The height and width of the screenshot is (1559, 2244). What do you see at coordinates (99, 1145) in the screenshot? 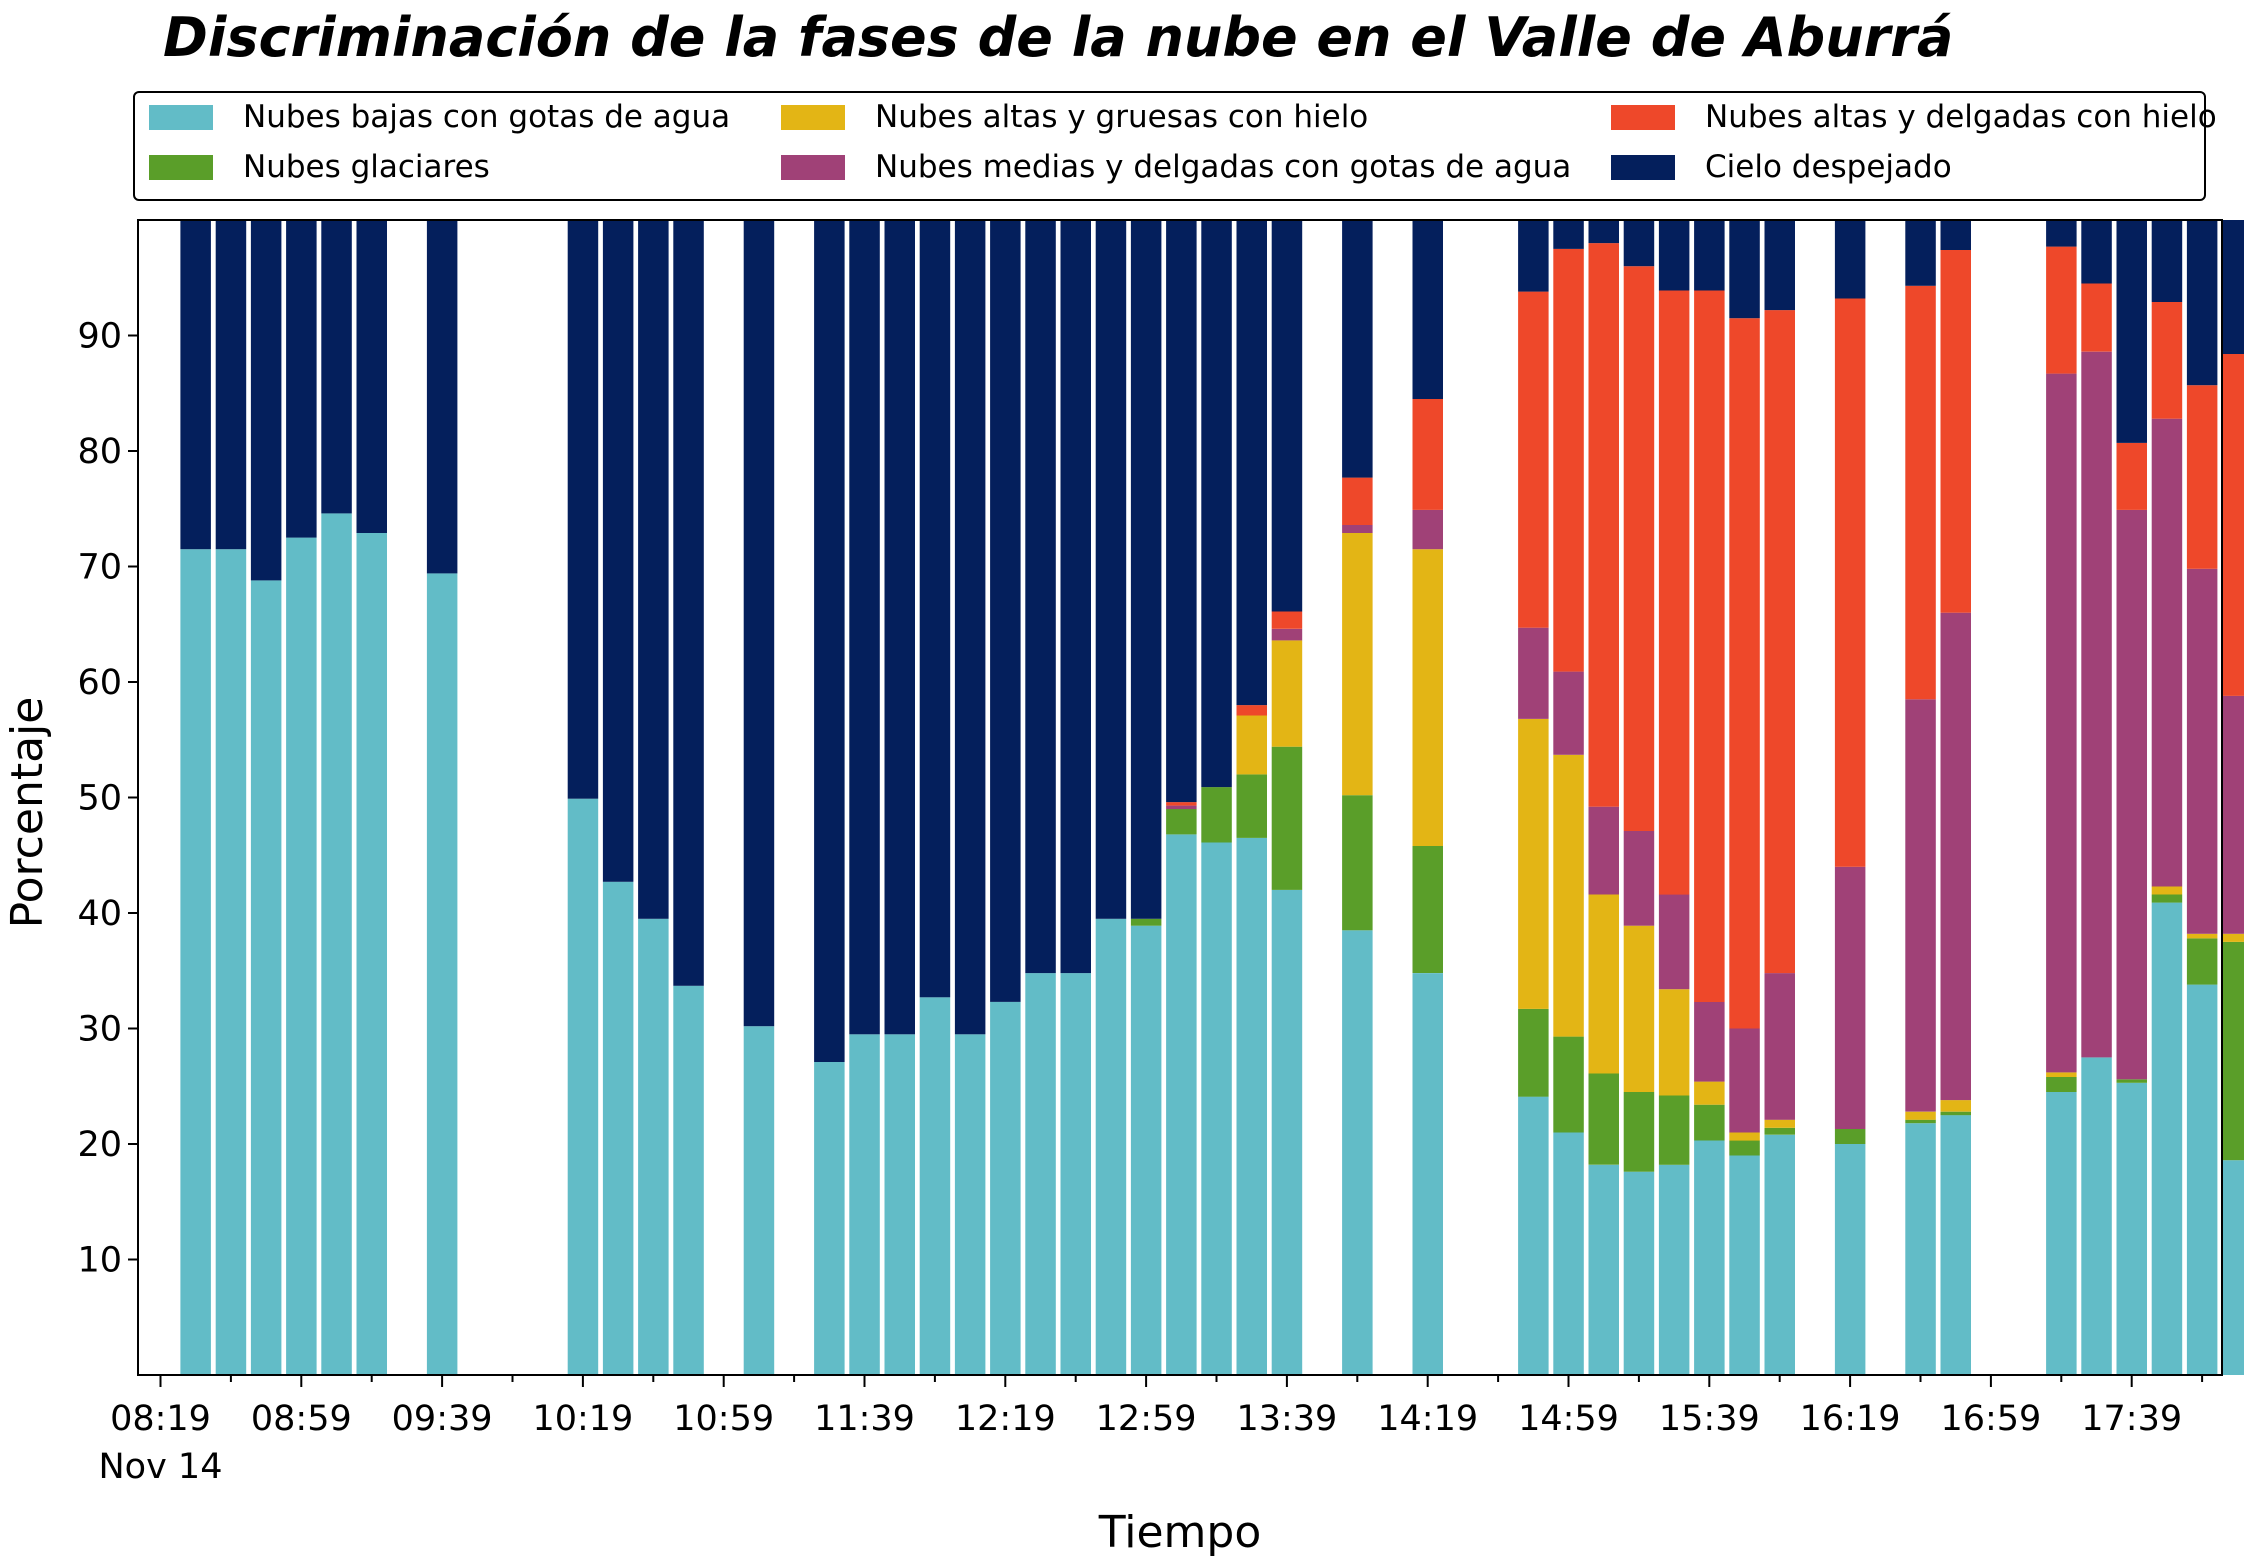
I see `y-tick-label: 20` at bounding box center [99, 1145].